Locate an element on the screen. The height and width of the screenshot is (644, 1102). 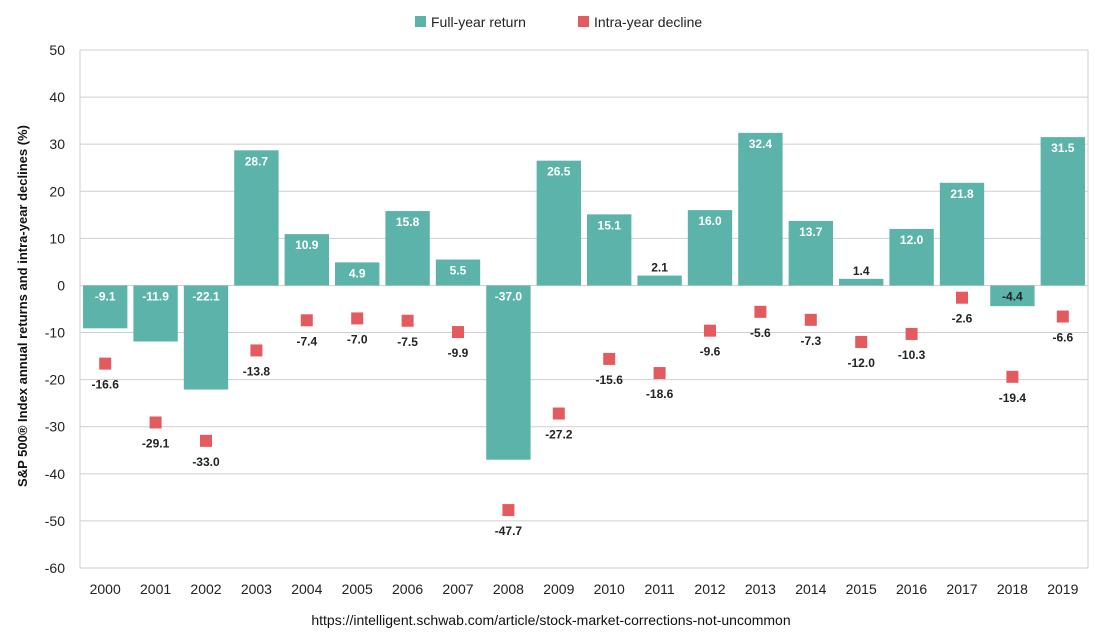
y-tick-label: 20 is located at coordinates (57, 191).